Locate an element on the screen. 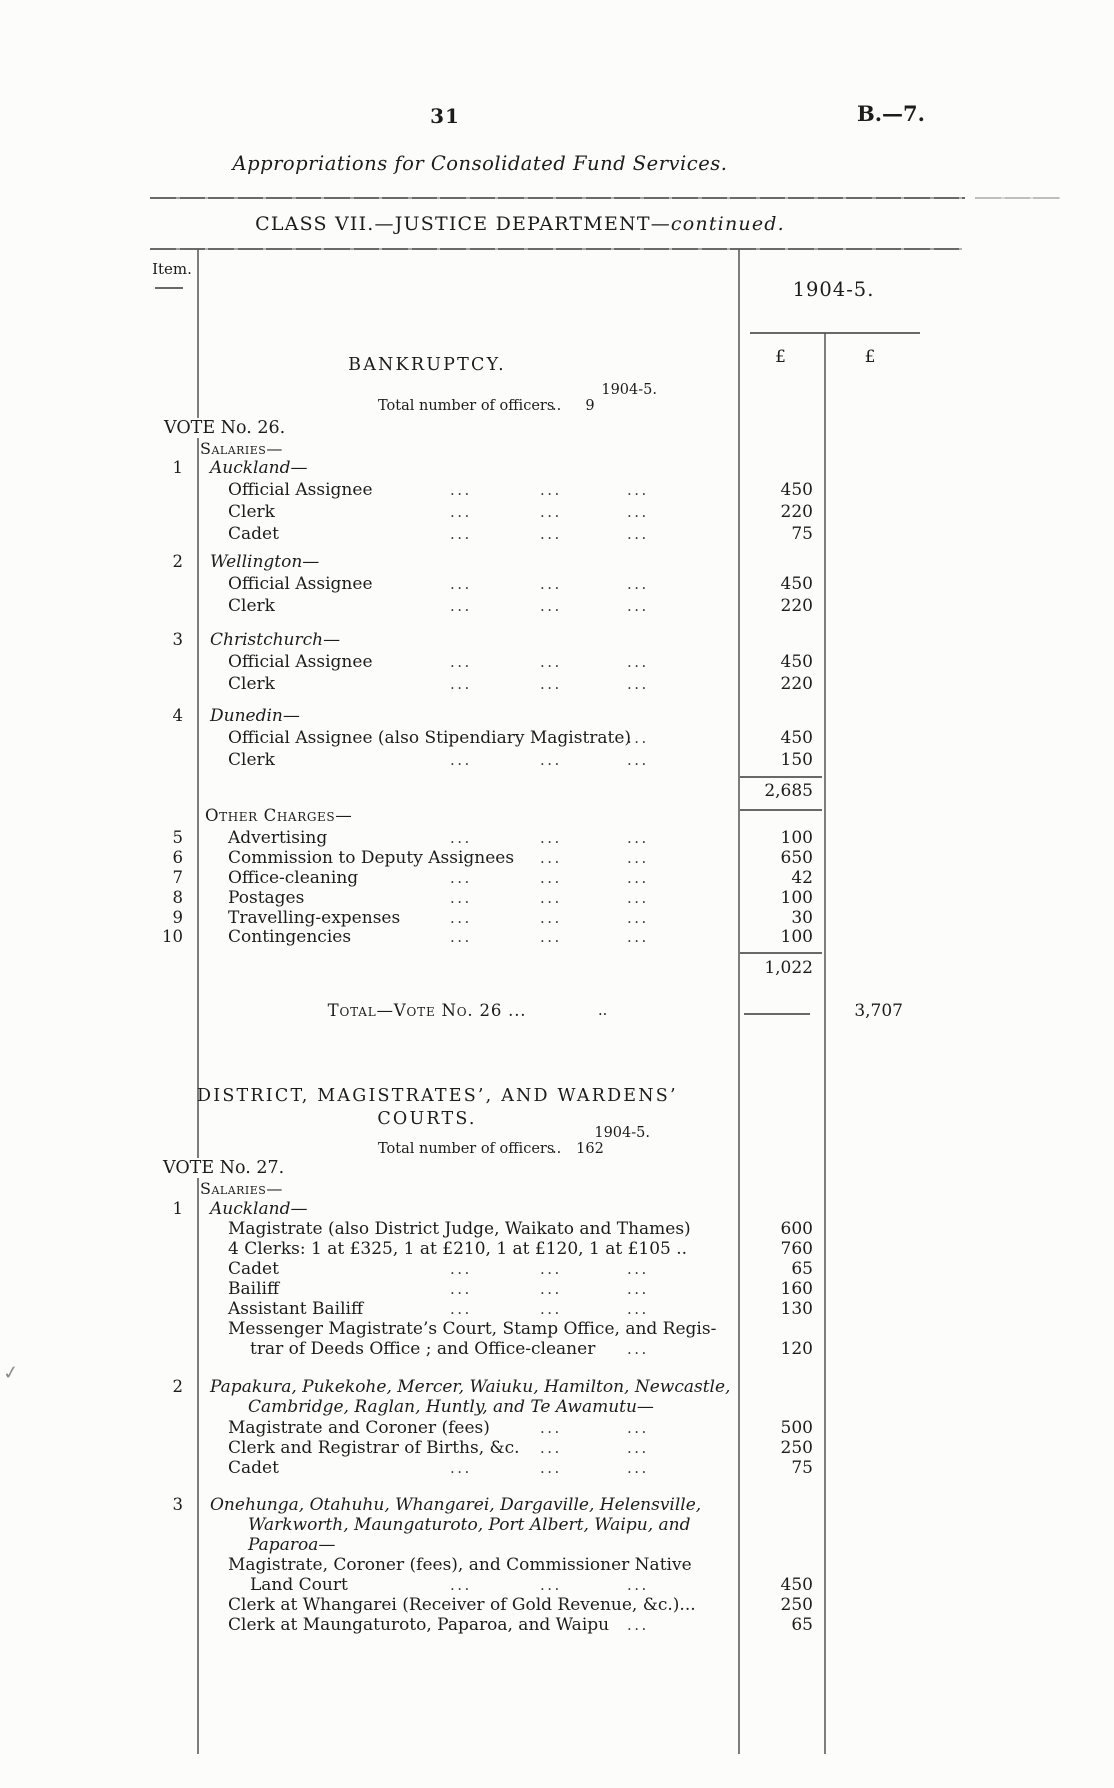 The height and width of the screenshot is (1788, 1114). subtotal-rule-below is located at coordinates (781, 810).